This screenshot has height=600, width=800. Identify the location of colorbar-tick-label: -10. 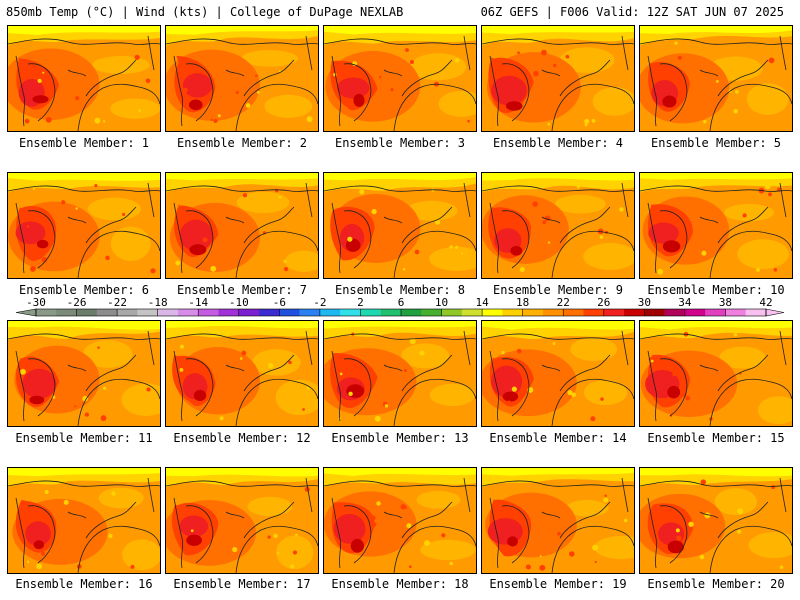
(239, 302).